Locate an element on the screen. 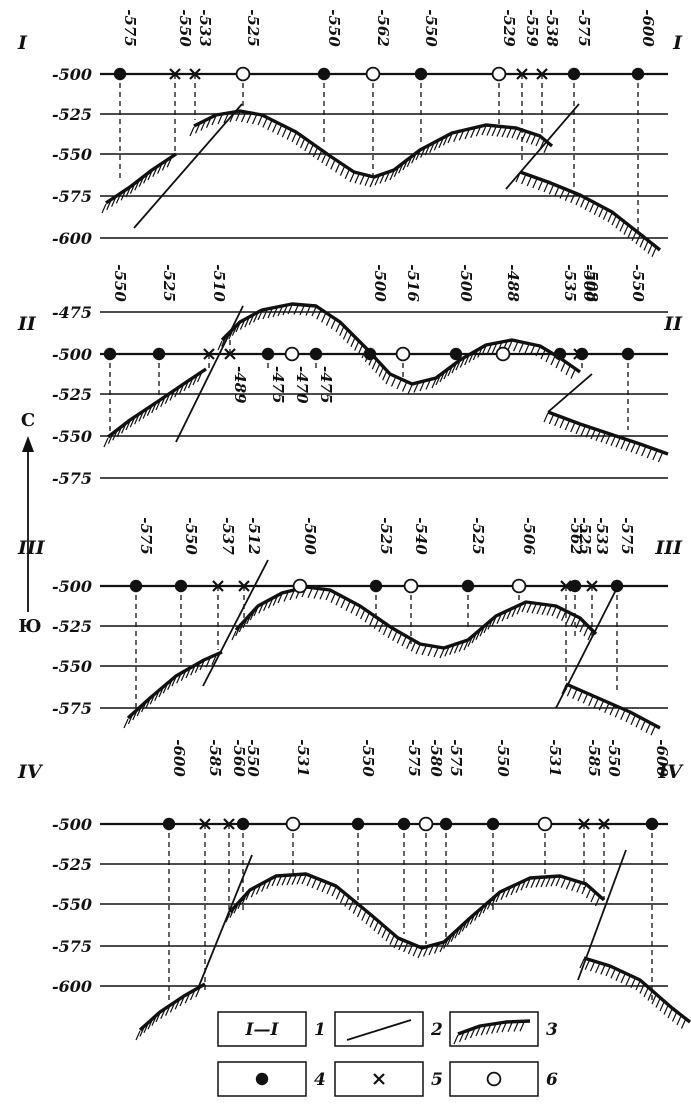  legend-number: 6 is located at coordinates (552, 1080).